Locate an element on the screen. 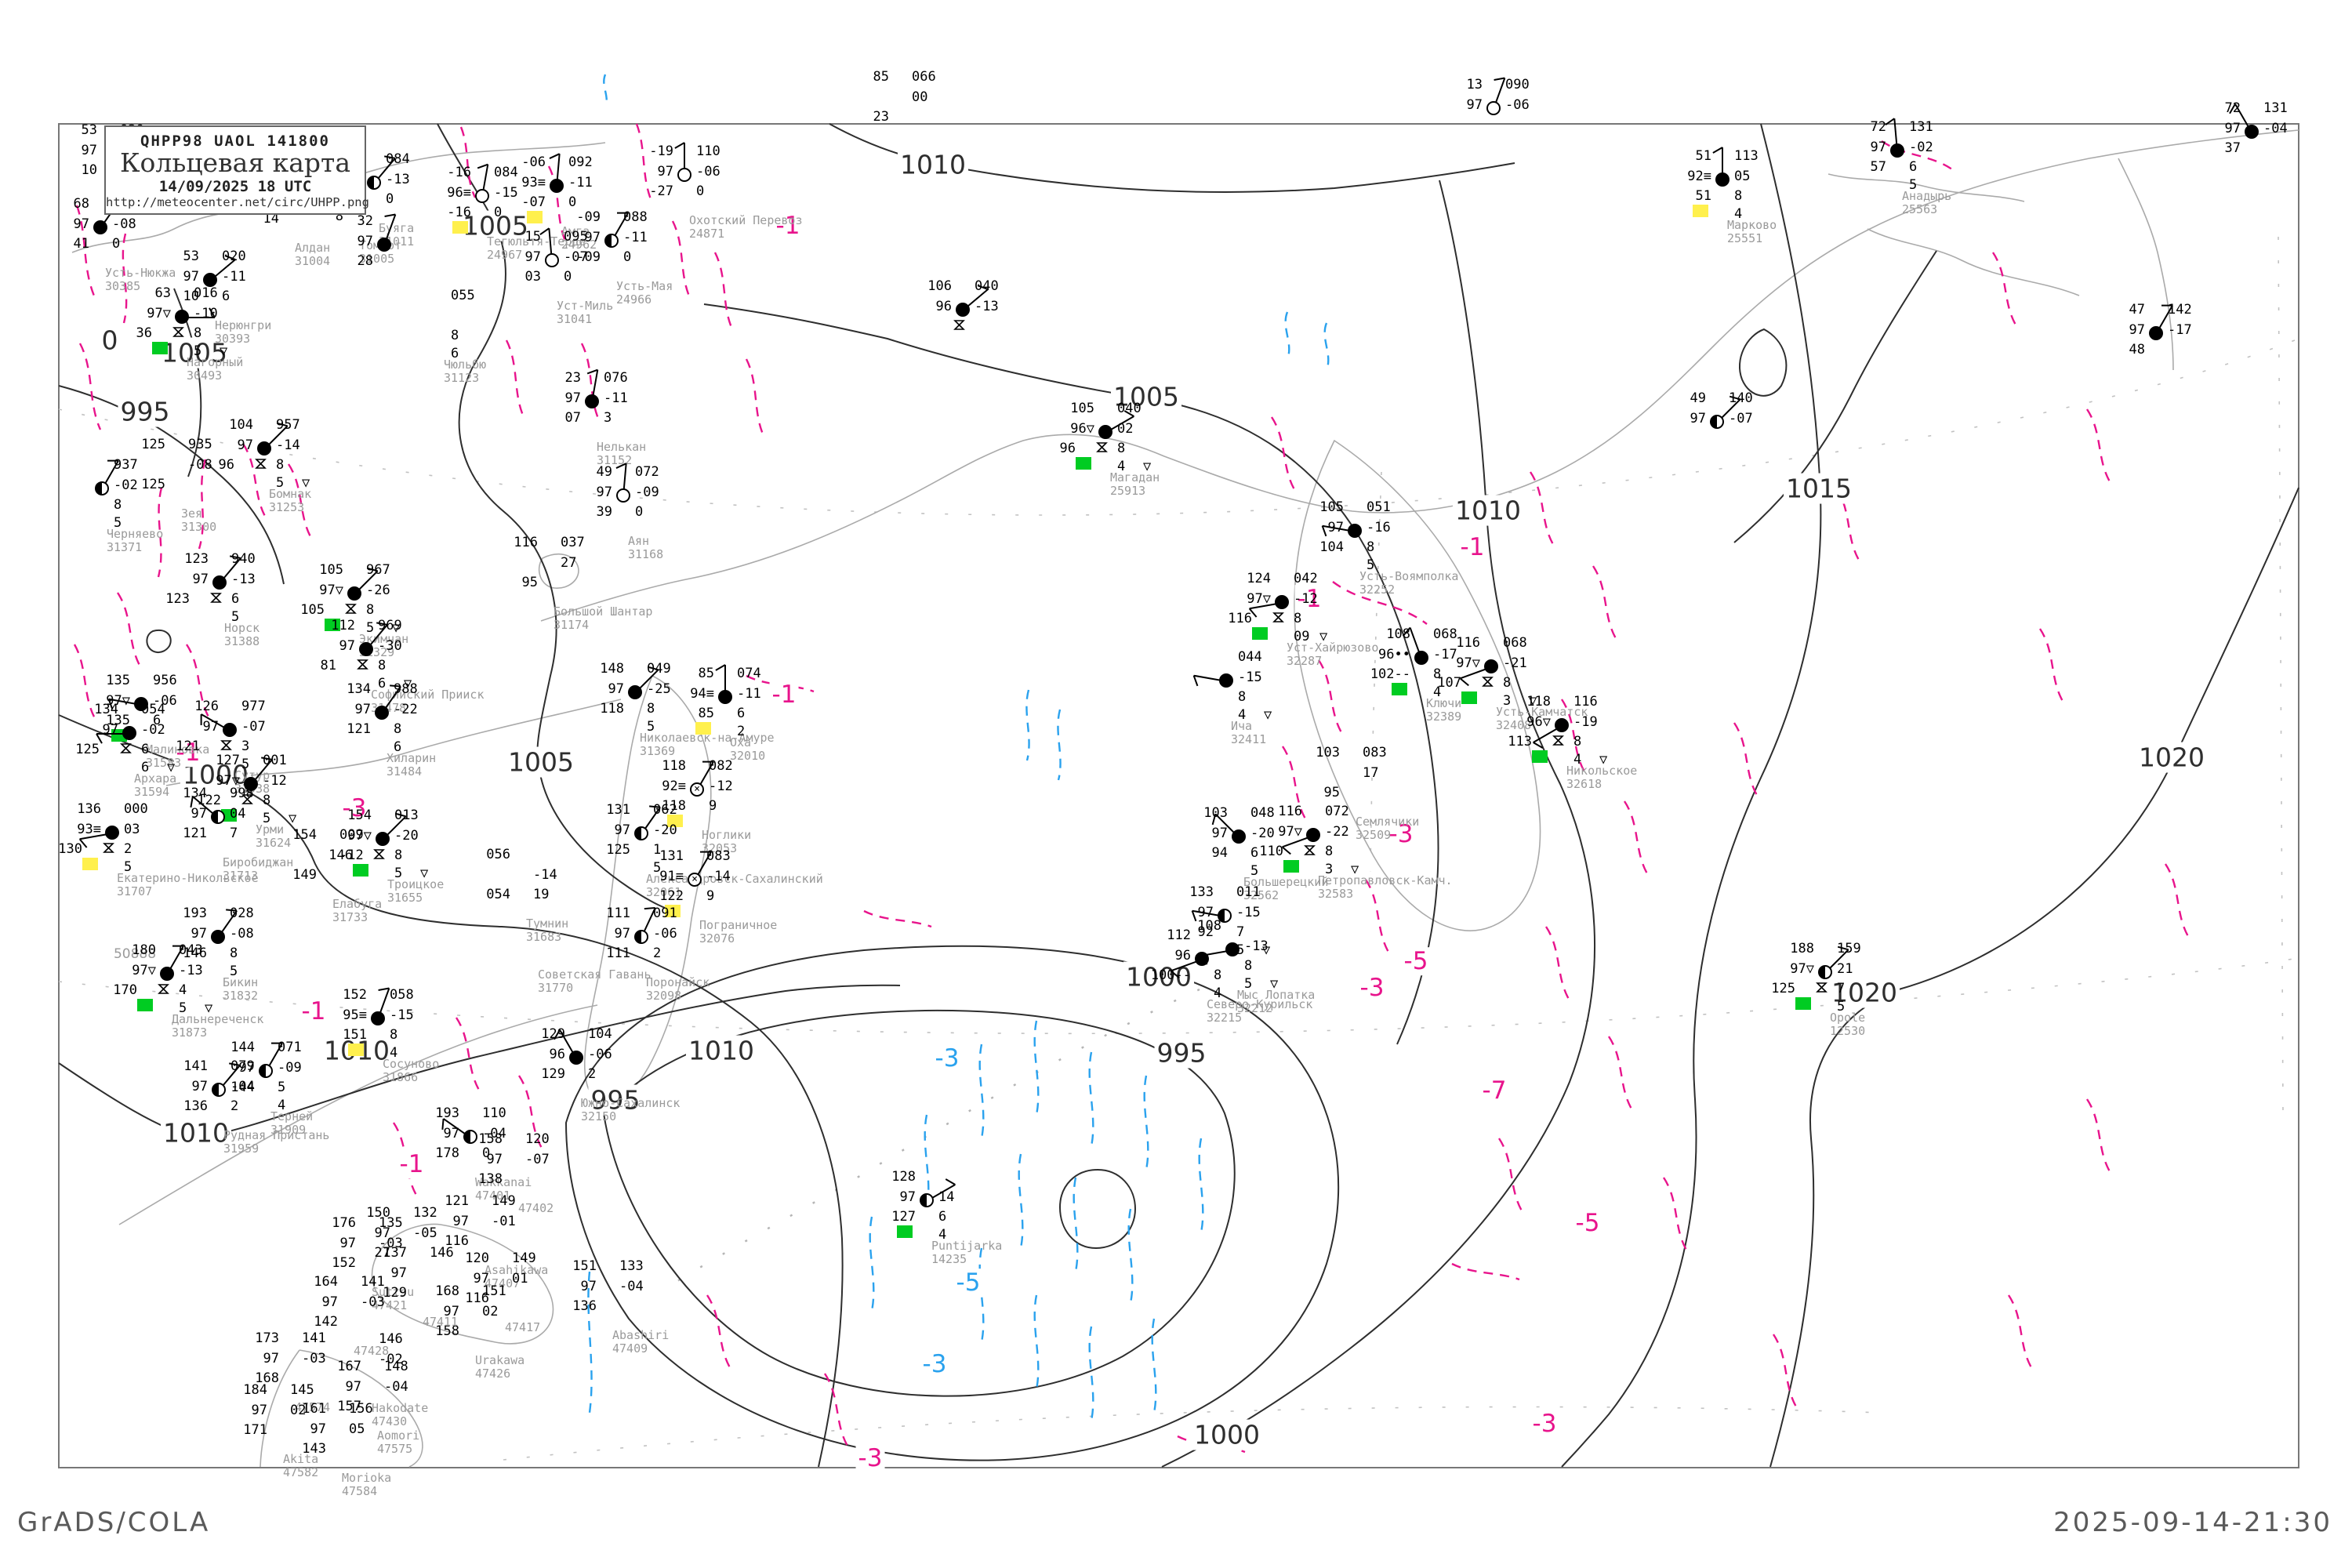  station-value-tl: -16 is located at coordinates (459, 172).